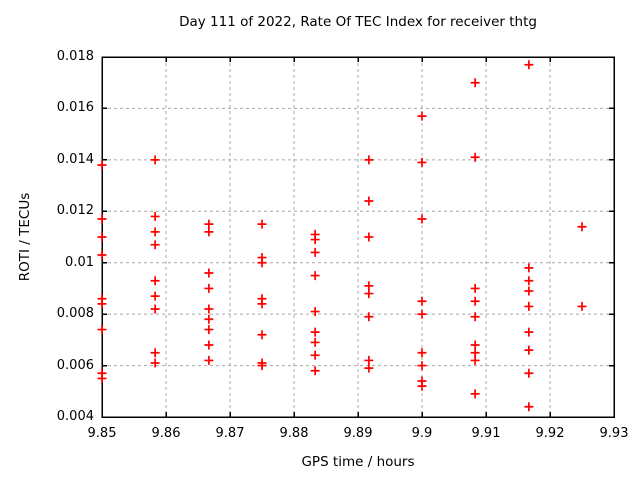 The width and height of the screenshot is (640, 480). I want to click on y-tick-label: 0.018, so click(75, 56).